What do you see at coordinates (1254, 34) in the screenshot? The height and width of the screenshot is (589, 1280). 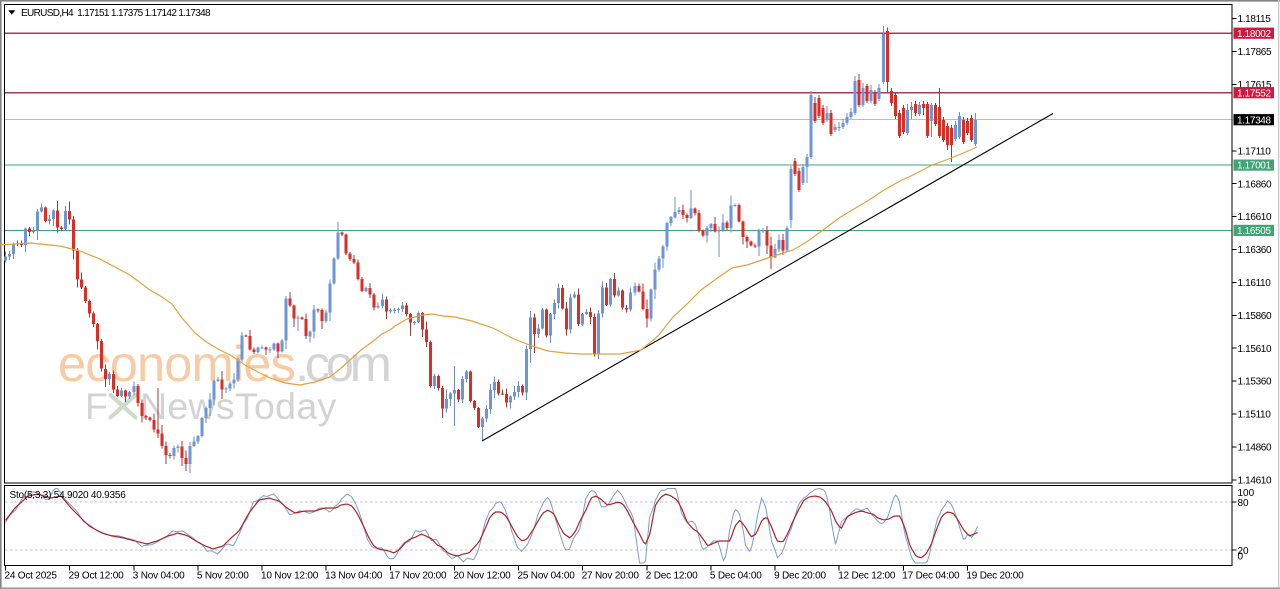 I see `svg-text: 1.18002` at bounding box center [1254, 34].